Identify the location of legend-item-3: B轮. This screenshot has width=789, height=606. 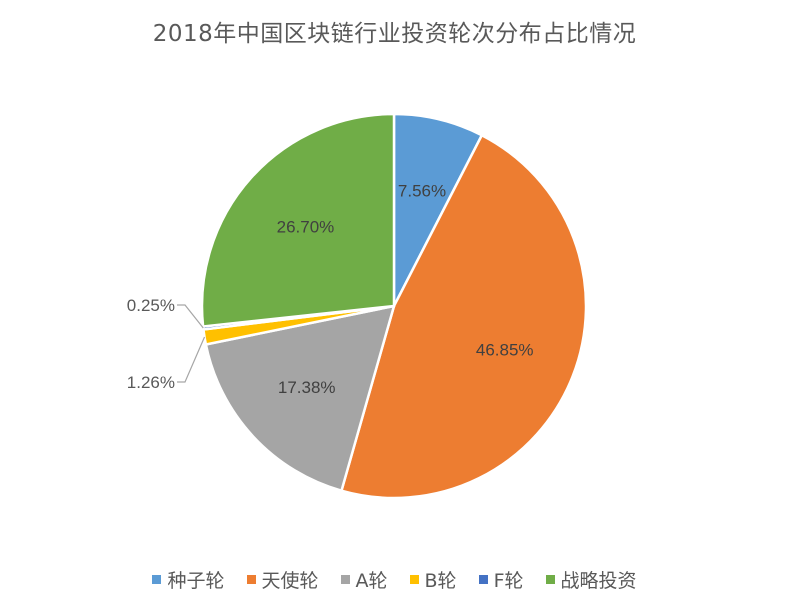
(433, 579).